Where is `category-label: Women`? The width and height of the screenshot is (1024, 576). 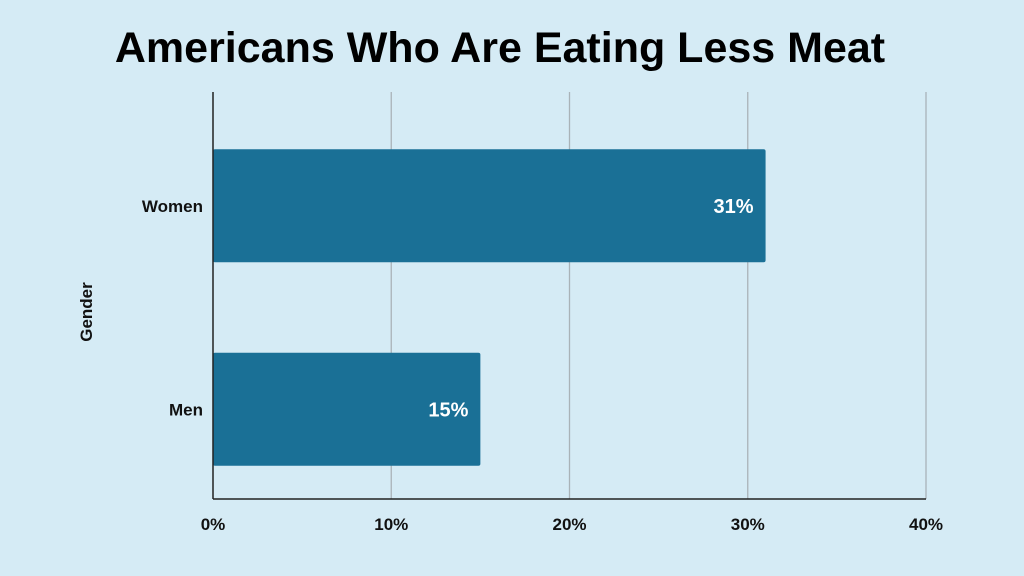
category-label: Women is located at coordinates (172, 206).